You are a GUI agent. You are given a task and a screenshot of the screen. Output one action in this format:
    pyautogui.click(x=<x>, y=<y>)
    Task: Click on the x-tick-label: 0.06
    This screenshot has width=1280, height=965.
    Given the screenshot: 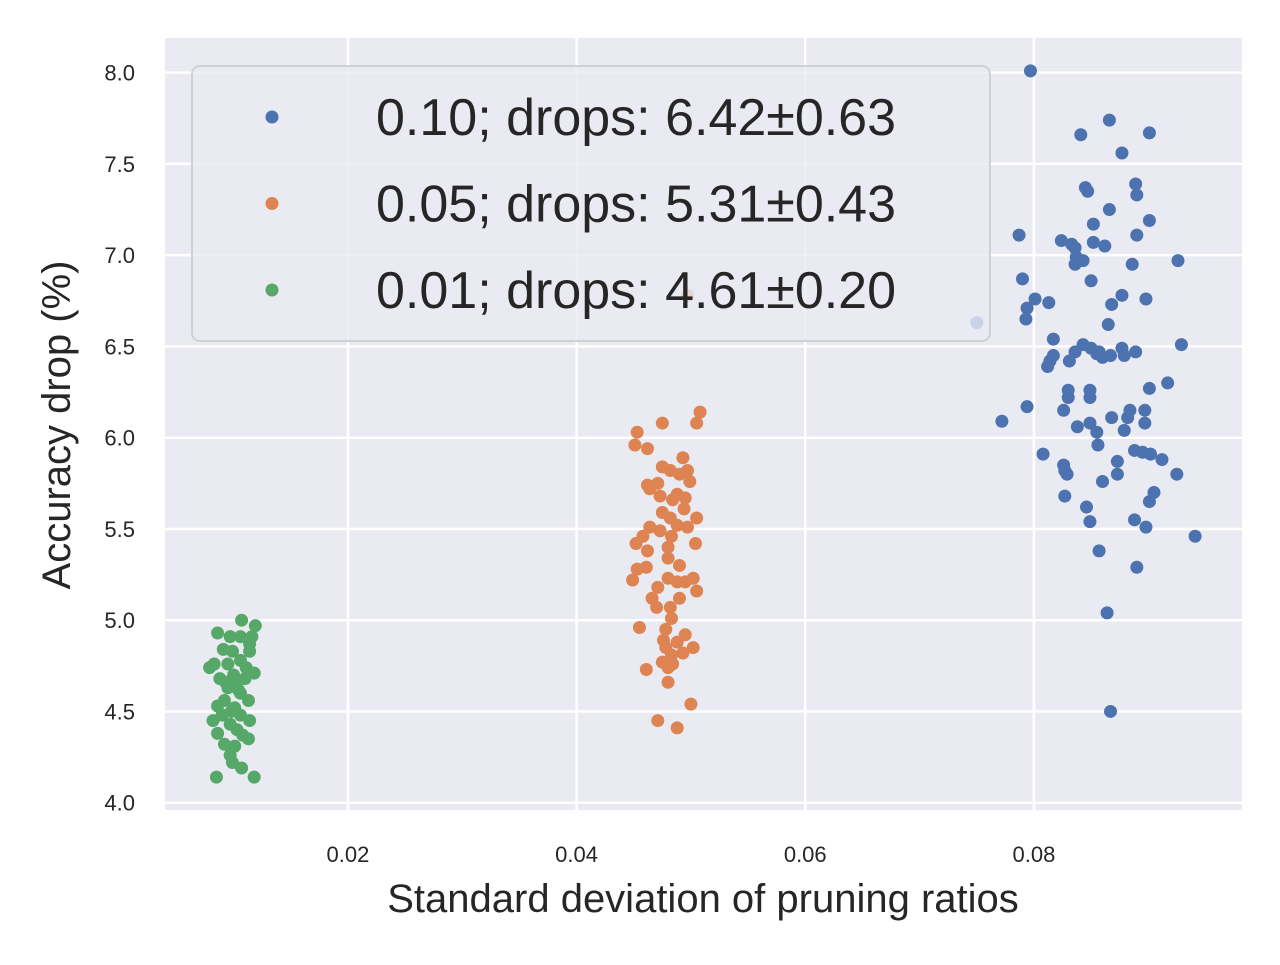 What is the action you would take?
    pyautogui.click(x=805, y=854)
    